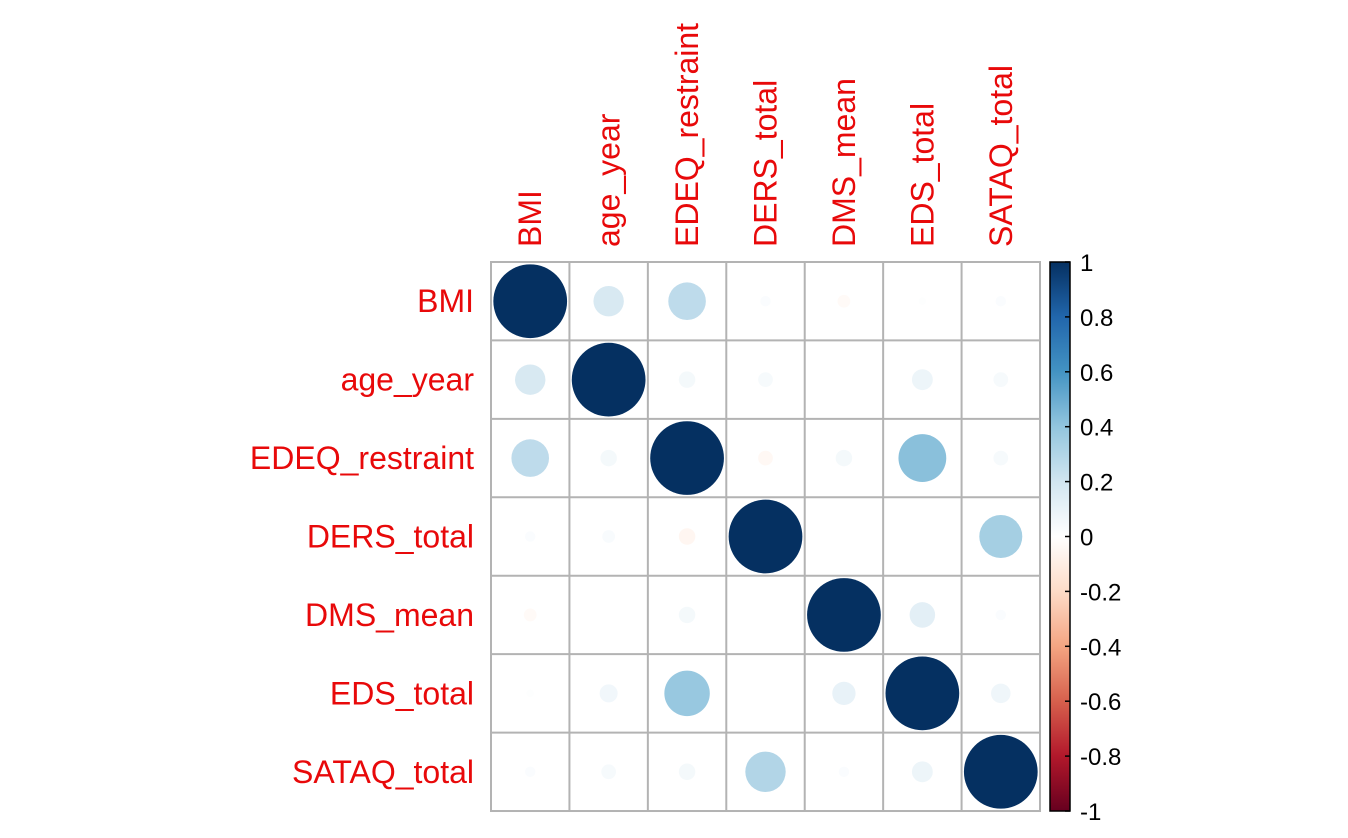  I want to click on correlation-circle-SATAQ_total-DERS_total, so click(765, 771).